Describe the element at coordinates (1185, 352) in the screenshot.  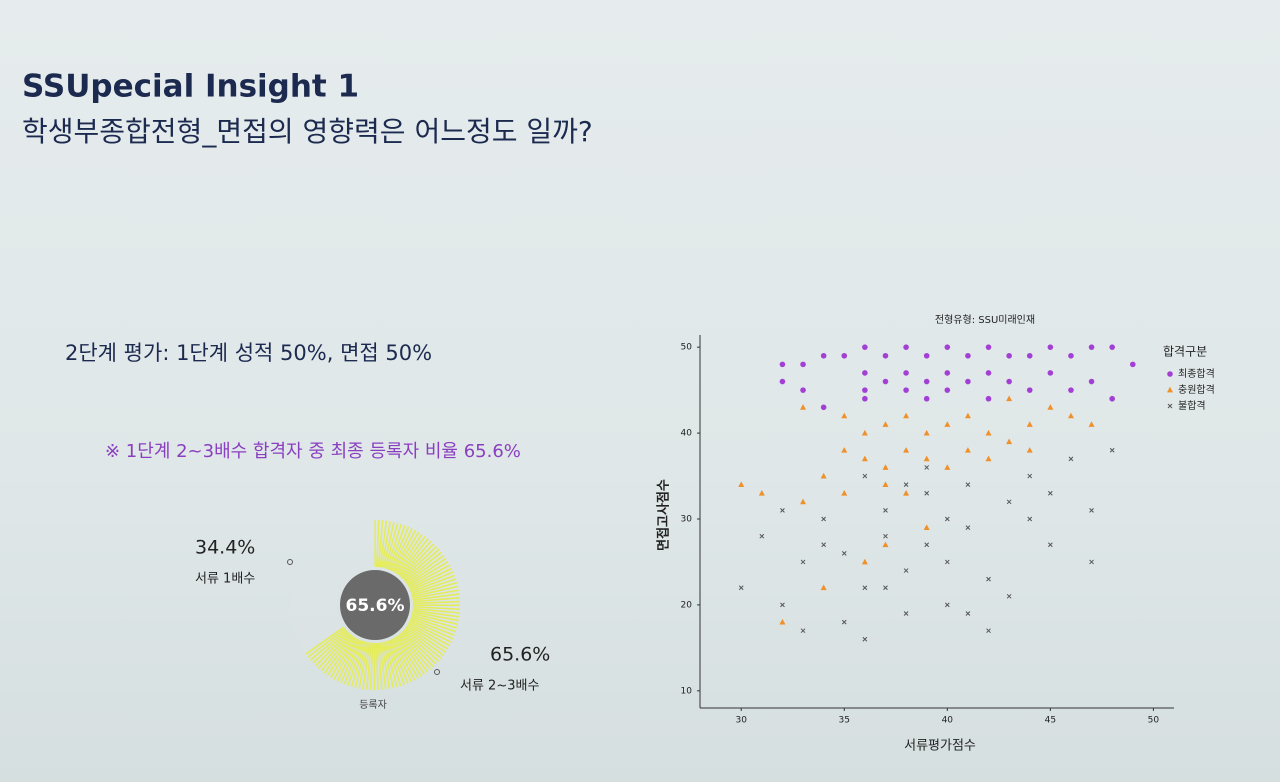
I see `legend-title: 합격구분` at that location.